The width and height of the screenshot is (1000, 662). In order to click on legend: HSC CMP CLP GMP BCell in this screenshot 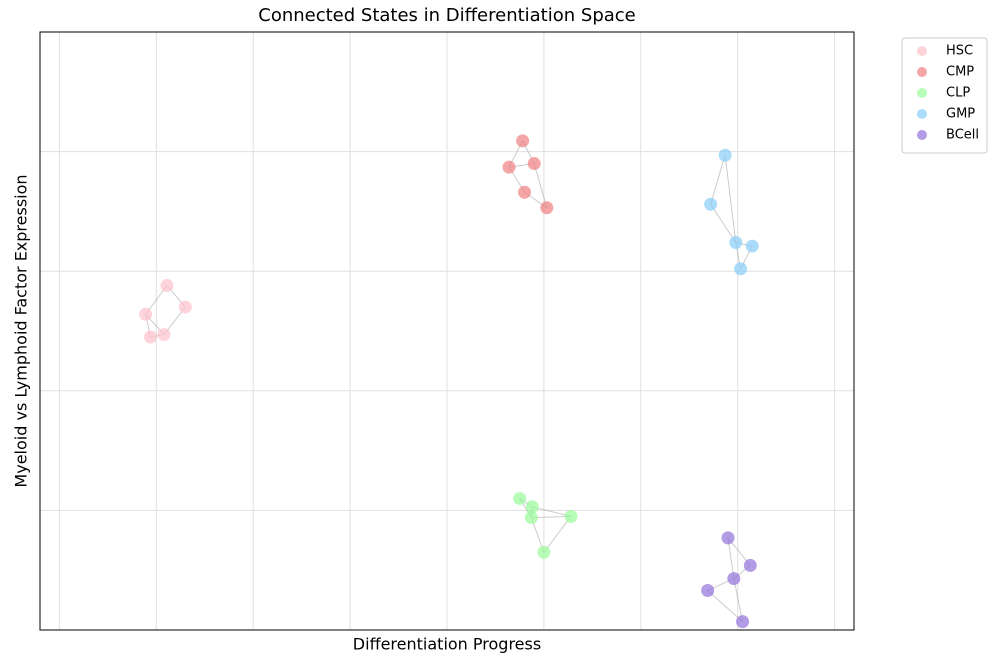, I will do `click(944, 95)`.